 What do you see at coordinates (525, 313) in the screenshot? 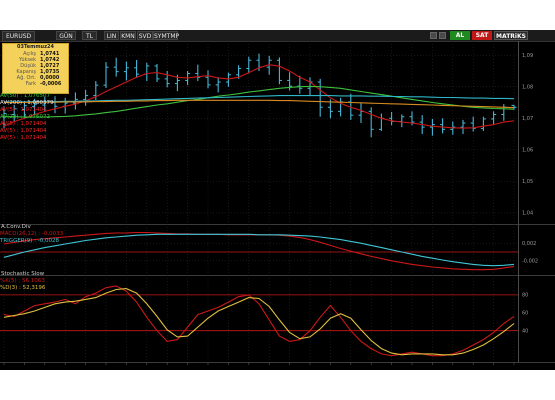
I see `stochastic-tick-label: 60` at bounding box center [525, 313].